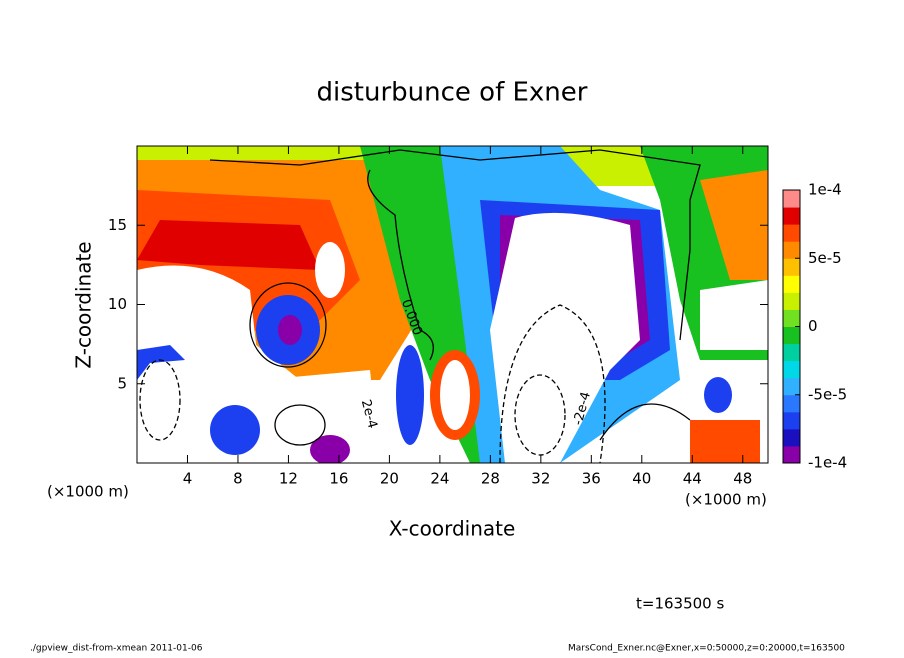  I want to click on x-tick-label: 20, so click(389, 479).